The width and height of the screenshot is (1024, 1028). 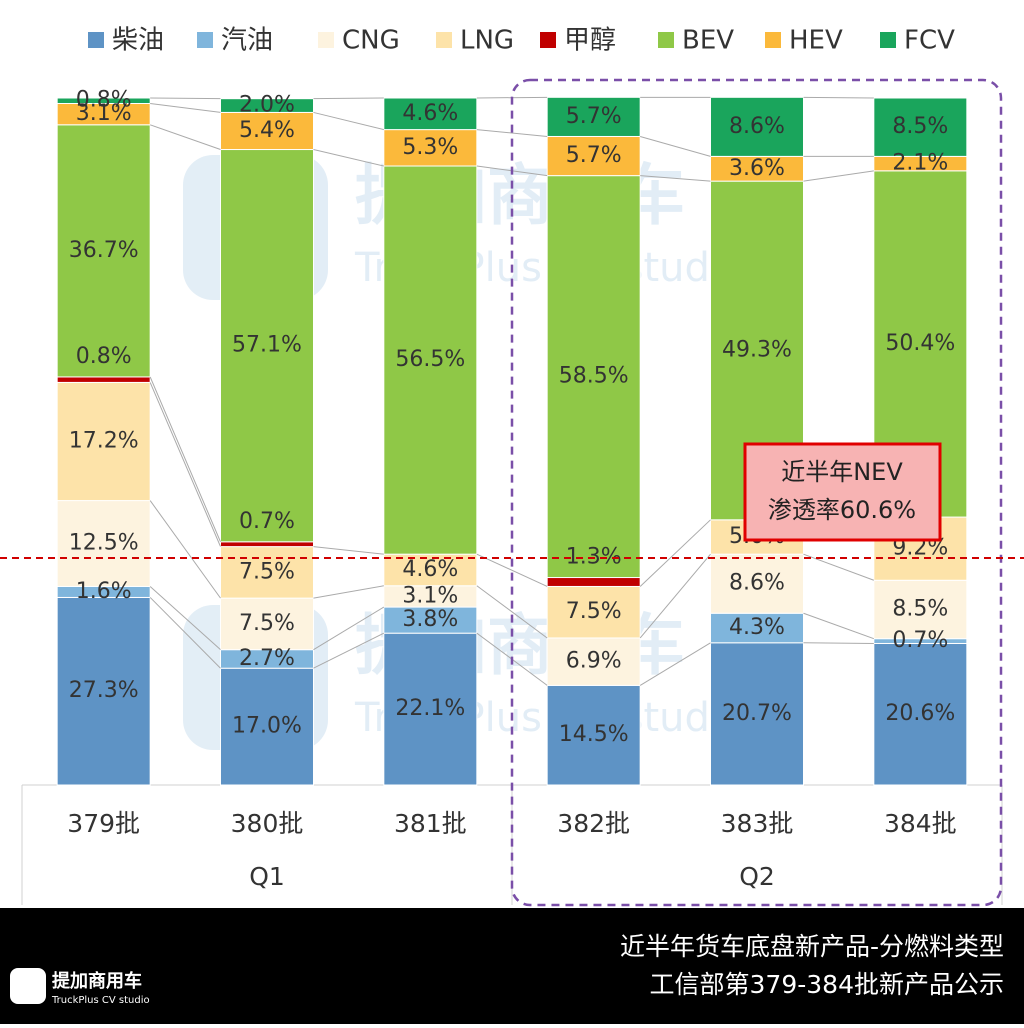 I want to click on value-label: 17.0%, so click(x=267, y=726).